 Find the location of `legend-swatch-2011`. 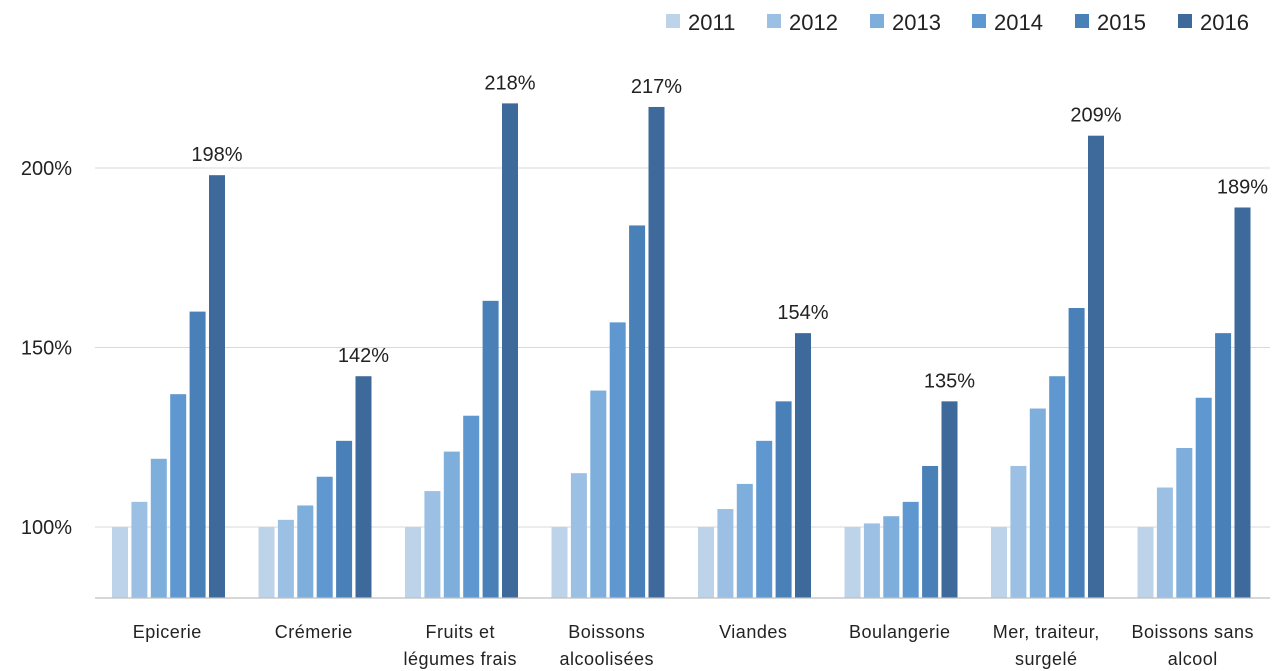

legend-swatch-2011 is located at coordinates (673, 21).